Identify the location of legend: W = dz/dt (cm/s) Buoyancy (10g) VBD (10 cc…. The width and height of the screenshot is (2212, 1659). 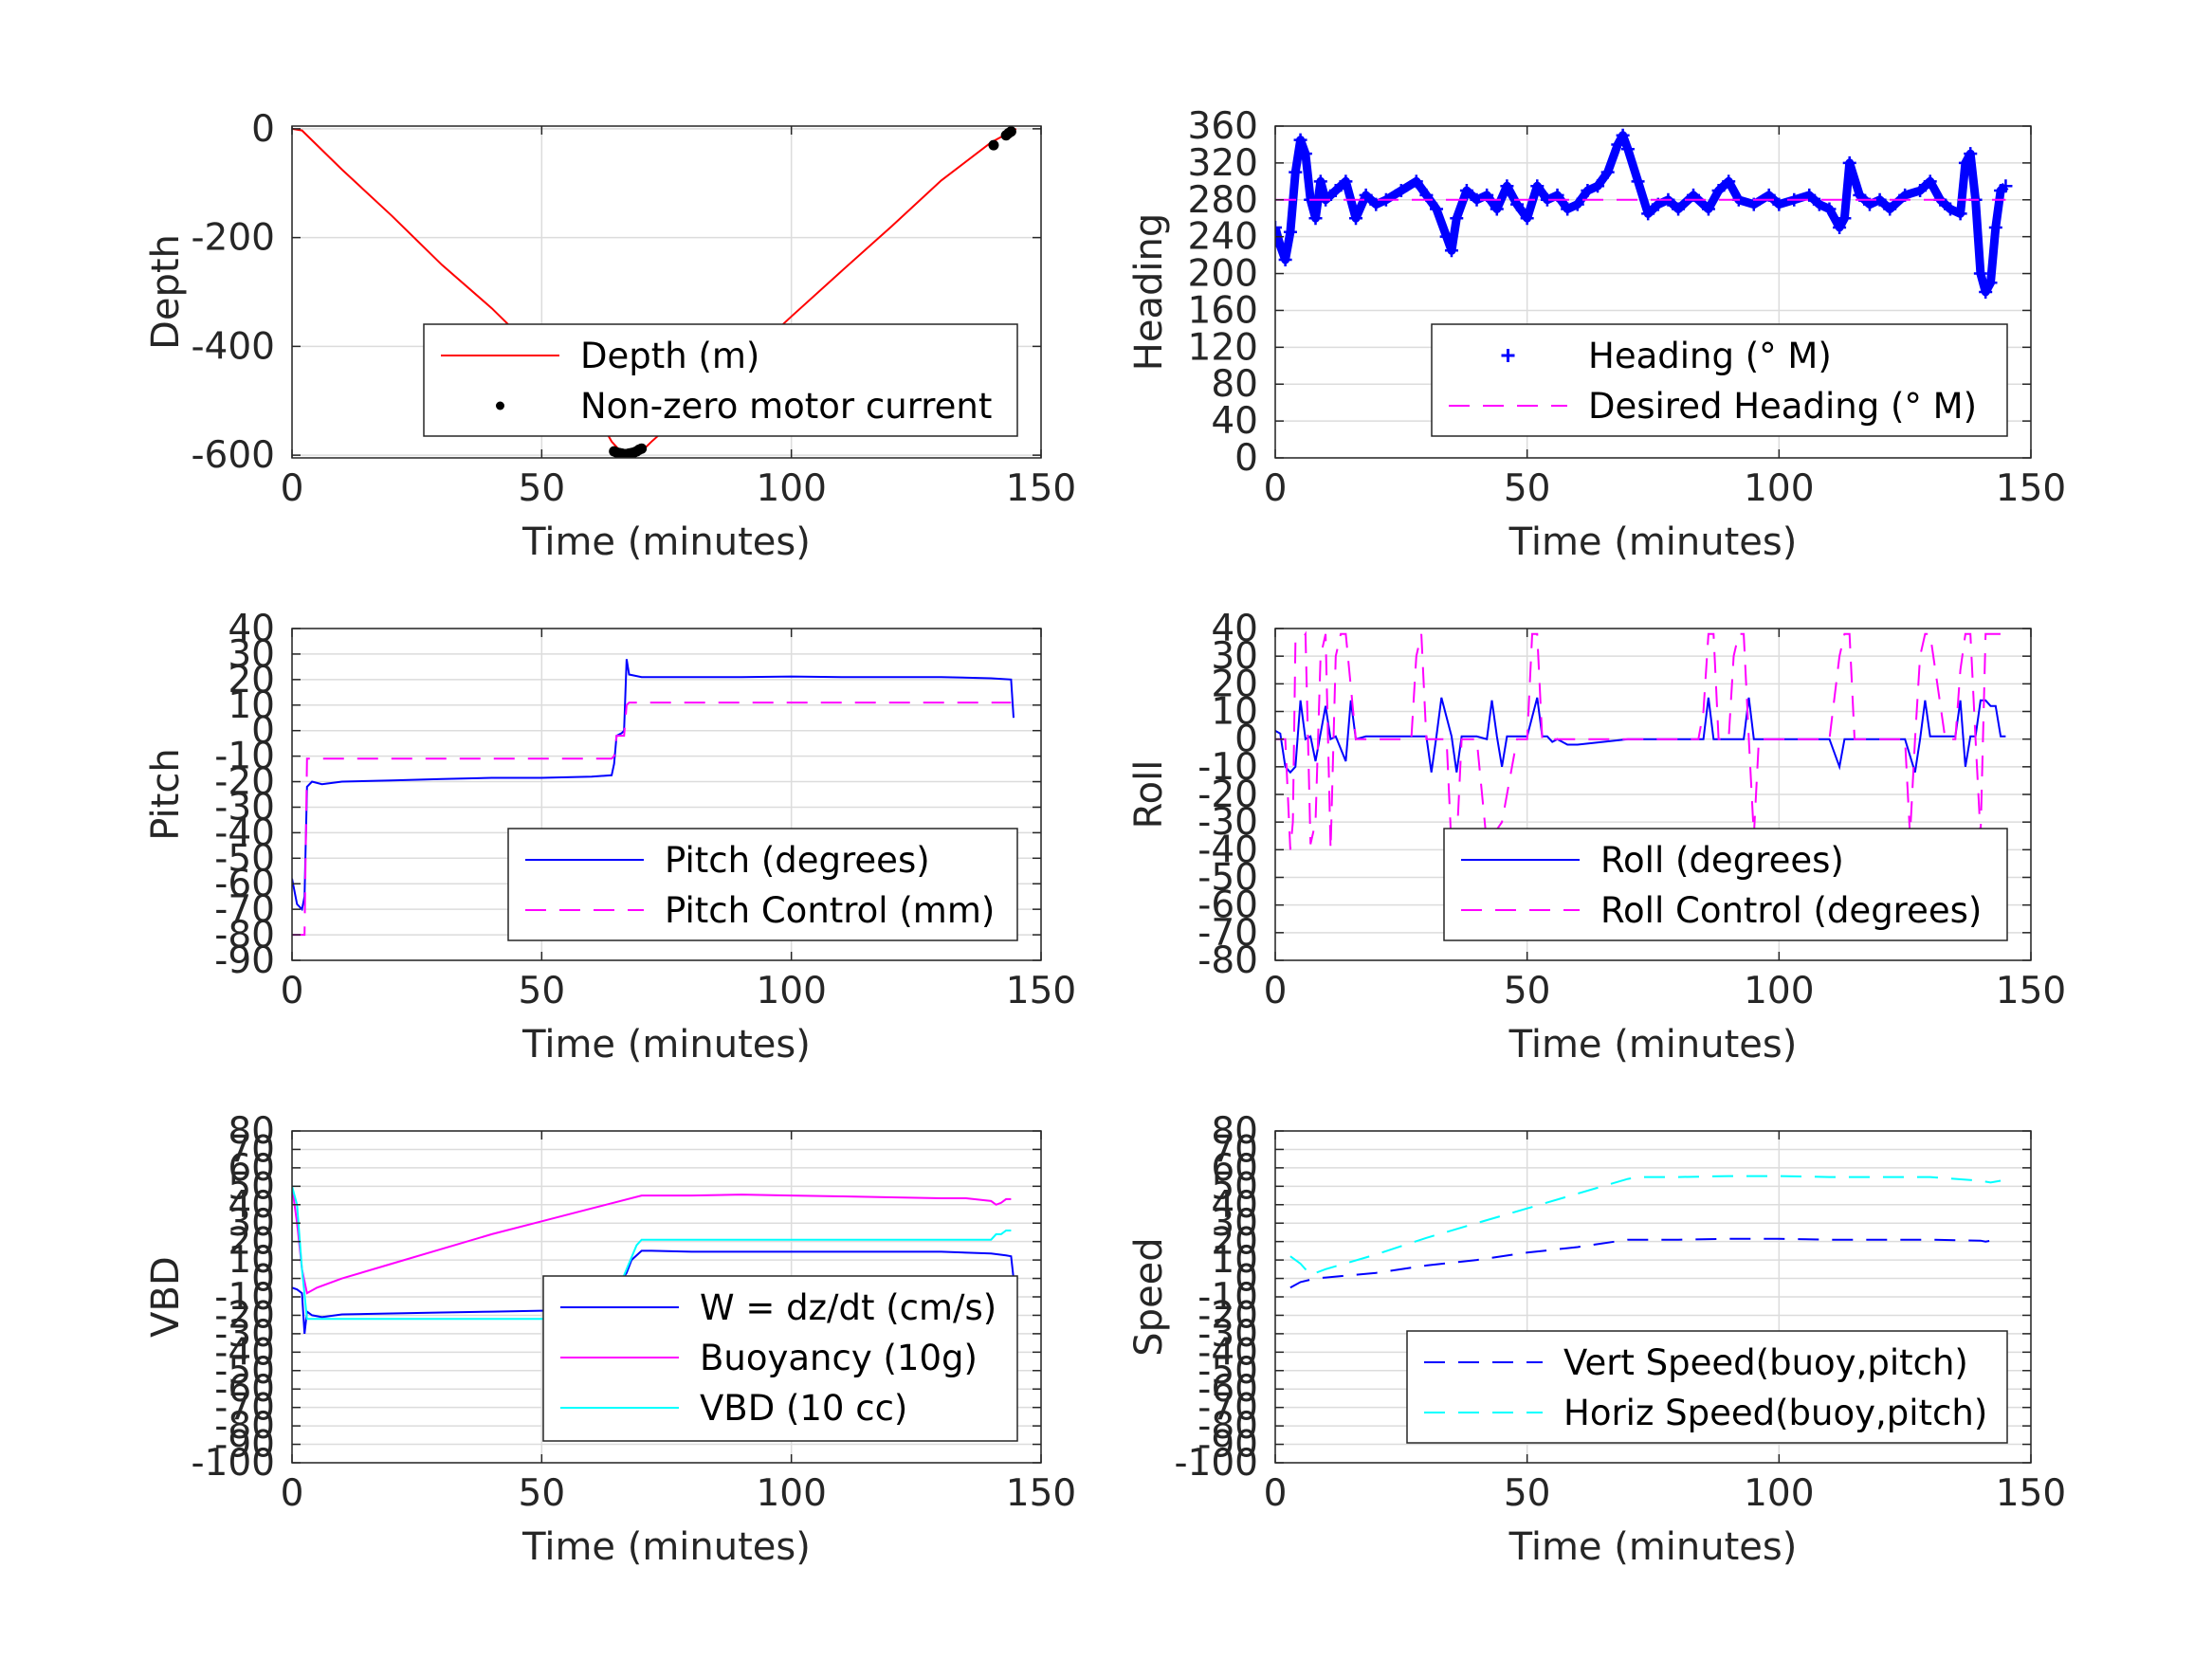
(780, 1358).